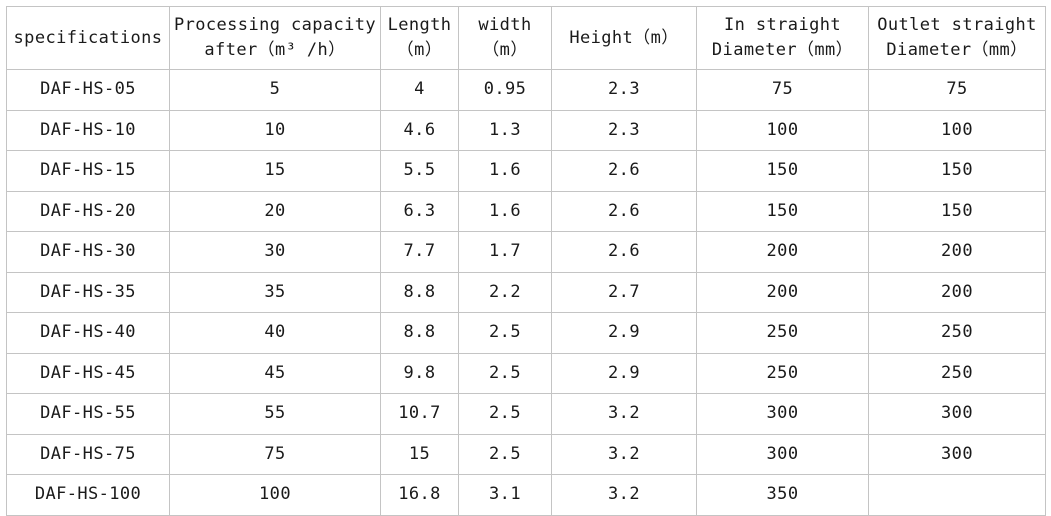  Describe the element at coordinates (275, 90) in the screenshot. I see `cell-capacity: 5` at that location.